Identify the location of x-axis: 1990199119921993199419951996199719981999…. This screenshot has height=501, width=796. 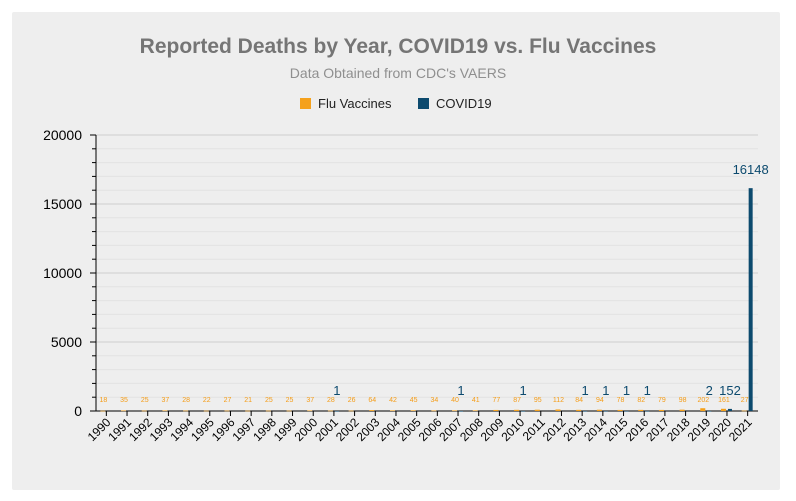
(421, 427).